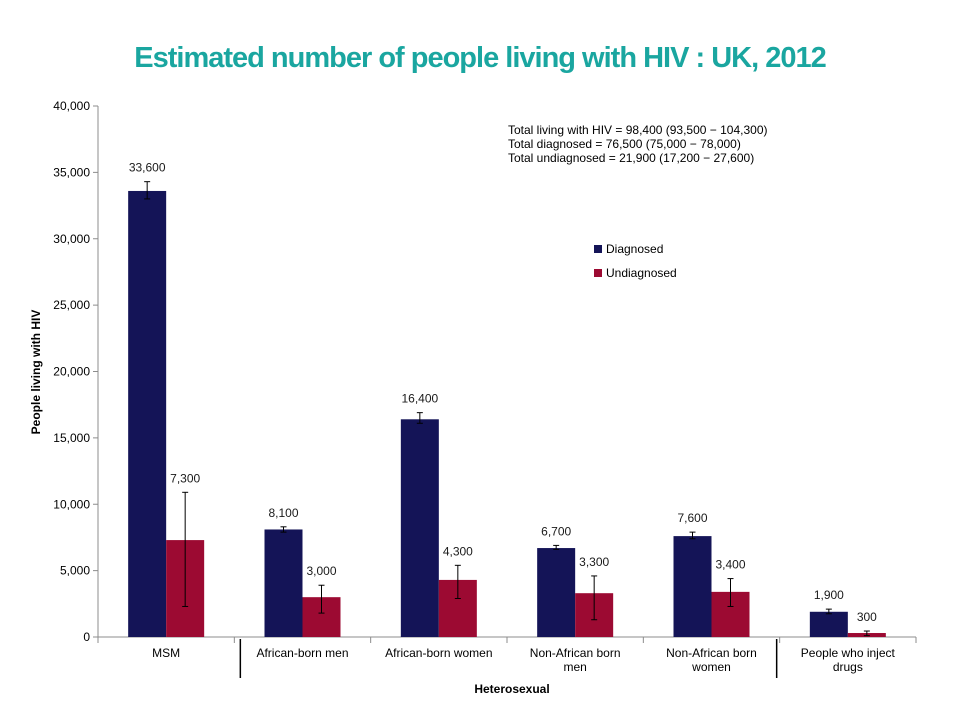  Describe the element at coordinates (829, 595) in the screenshot. I see `data-label-diagnosed: 1,900` at that location.